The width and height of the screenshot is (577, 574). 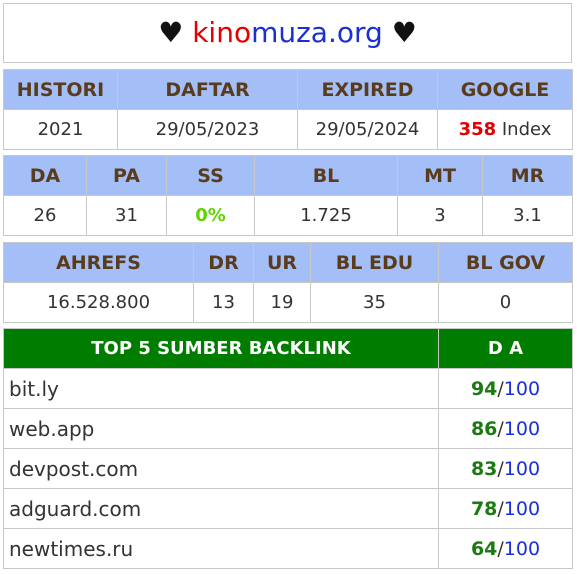 I want to click on bl-gov-value: 0, so click(x=505, y=302).